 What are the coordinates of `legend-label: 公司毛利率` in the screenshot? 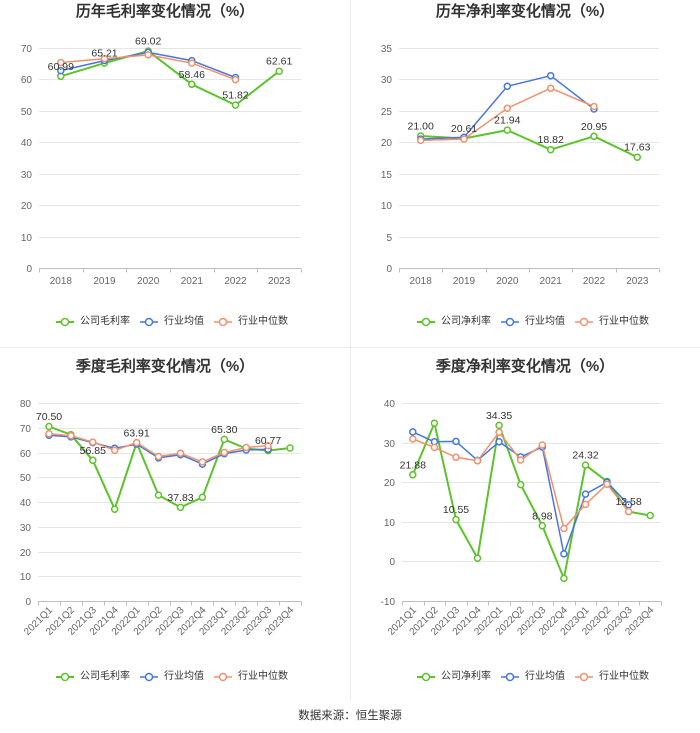 It's located at (105, 321).